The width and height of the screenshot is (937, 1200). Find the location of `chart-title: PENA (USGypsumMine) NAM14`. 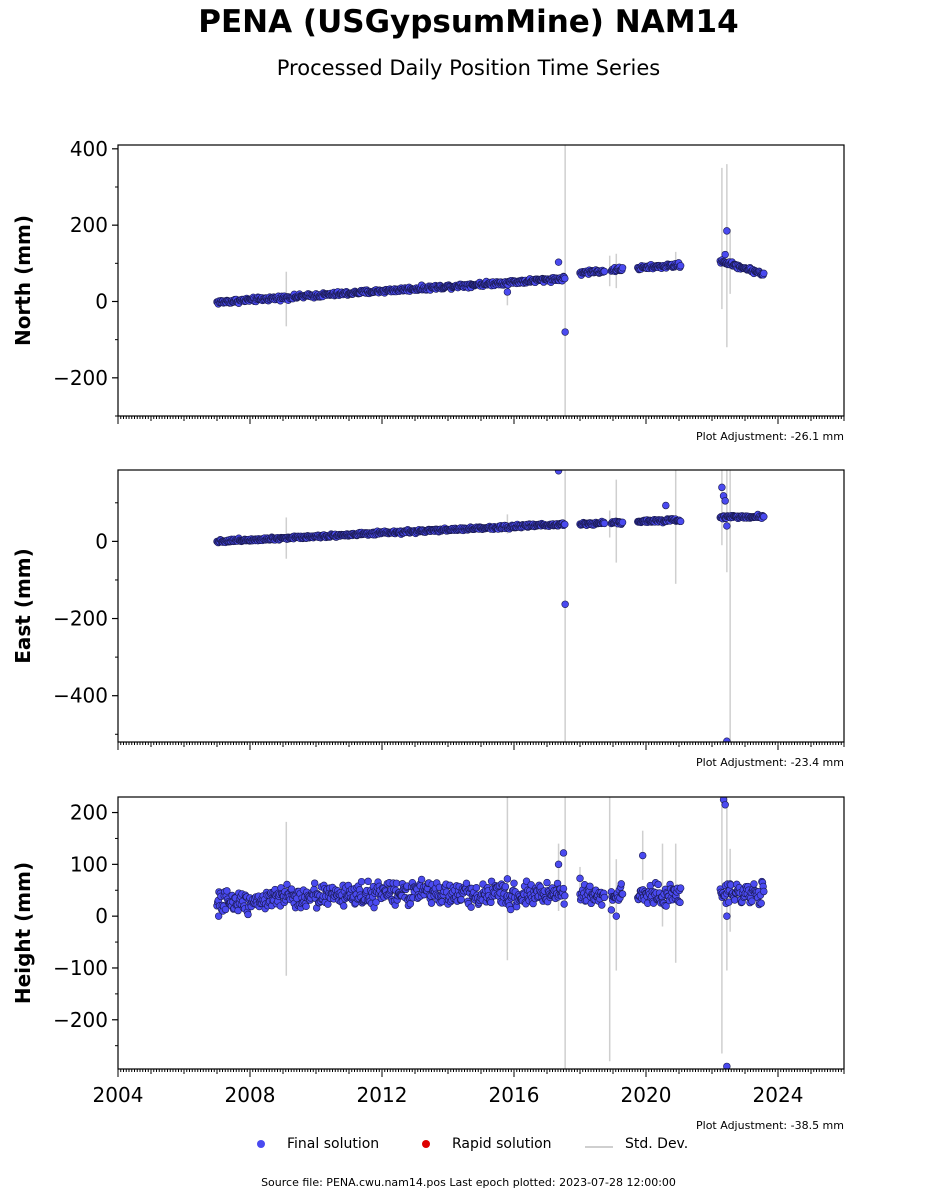

chart-title: PENA (USGypsumMine) NAM14 is located at coordinates (468, 22).